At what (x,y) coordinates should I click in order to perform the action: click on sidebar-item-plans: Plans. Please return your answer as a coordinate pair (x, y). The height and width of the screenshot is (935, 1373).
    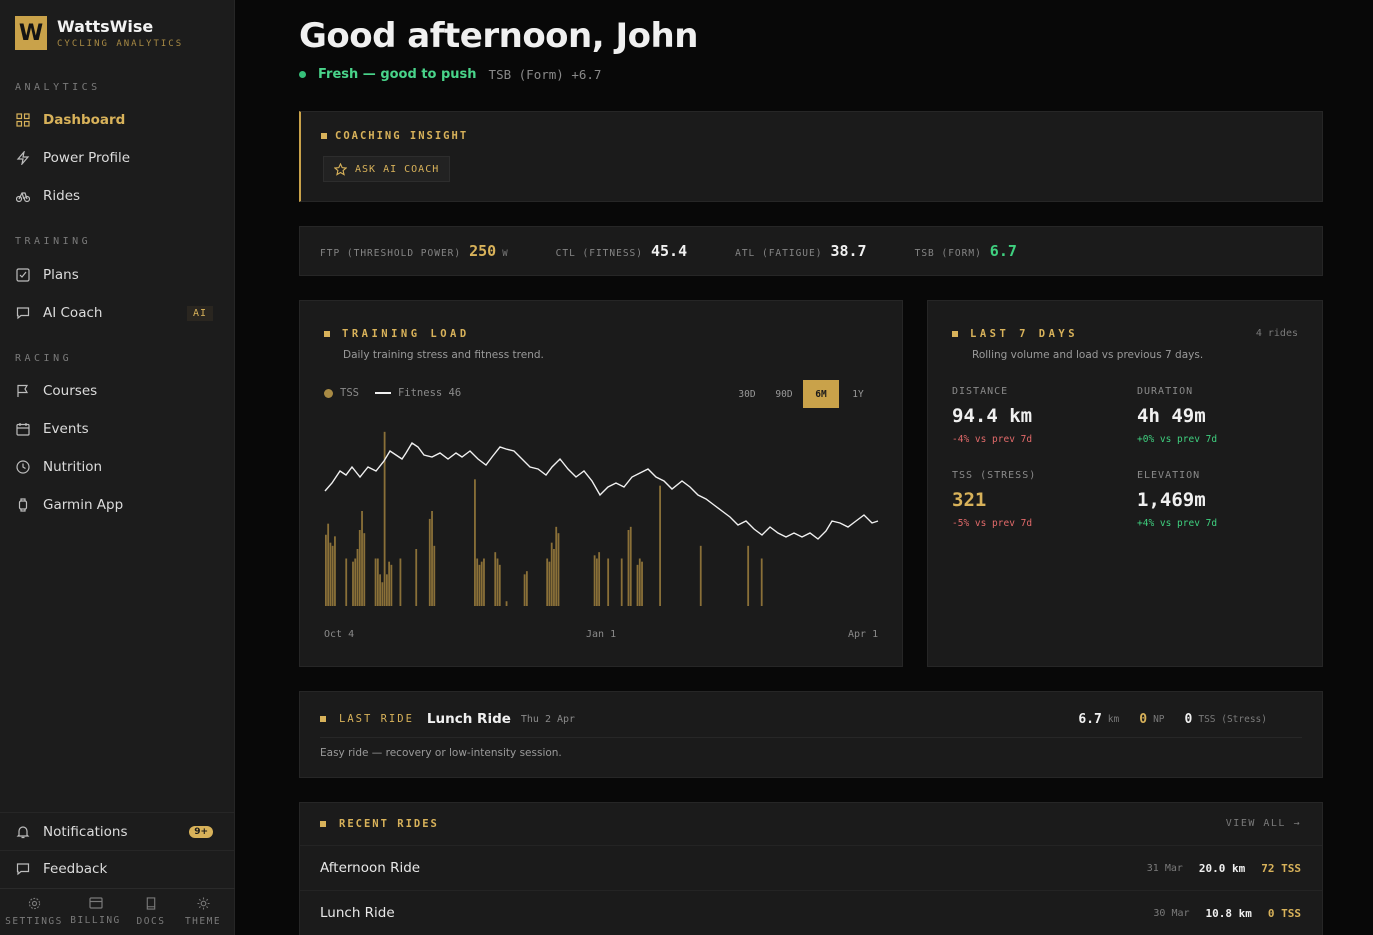
    Looking at the image, I should click on (117, 275).